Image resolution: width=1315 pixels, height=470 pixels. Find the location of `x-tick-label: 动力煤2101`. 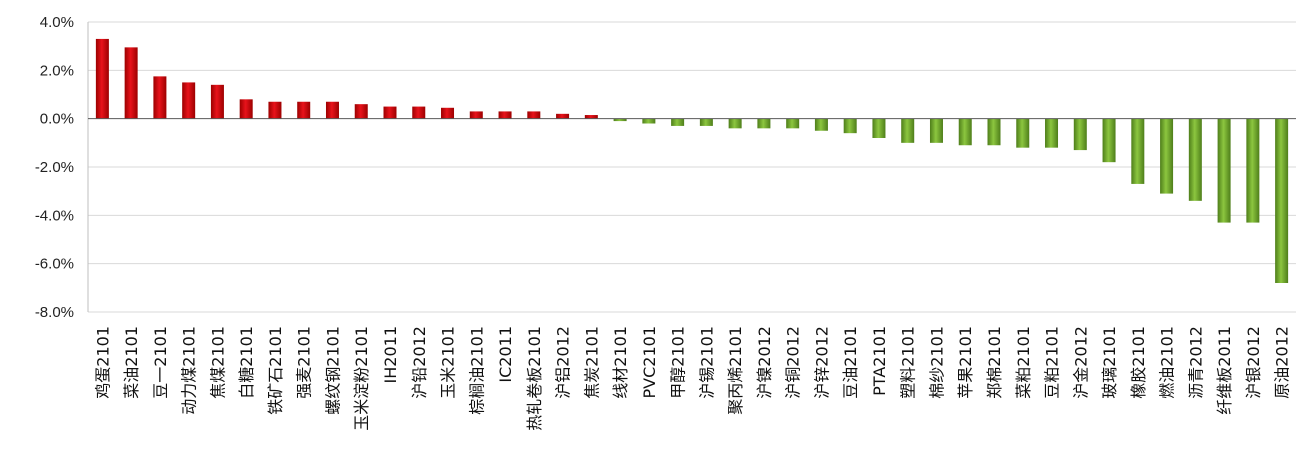

x-tick-label: 动力煤2101 is located at coordinates (189, 370).